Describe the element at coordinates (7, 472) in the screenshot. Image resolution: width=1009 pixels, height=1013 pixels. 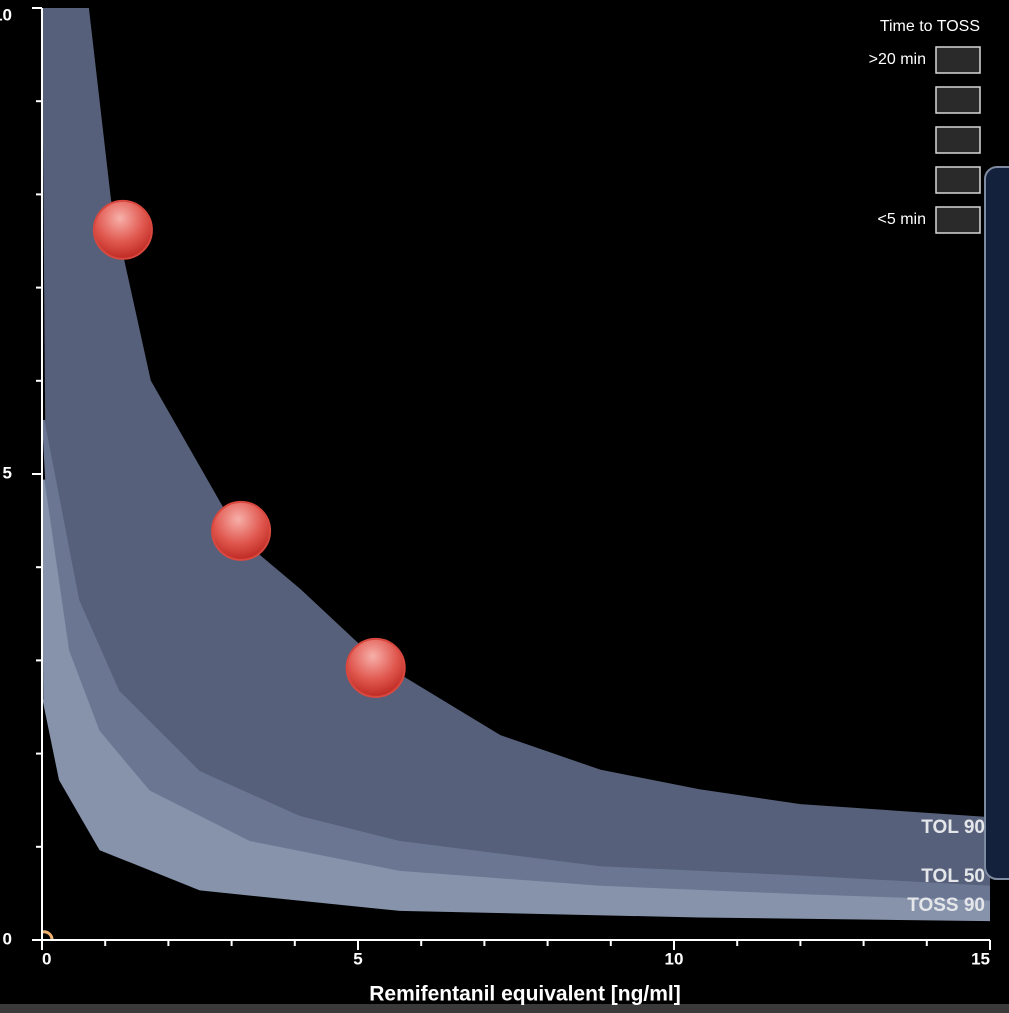
I see `y-tick-label: 5` at that location.